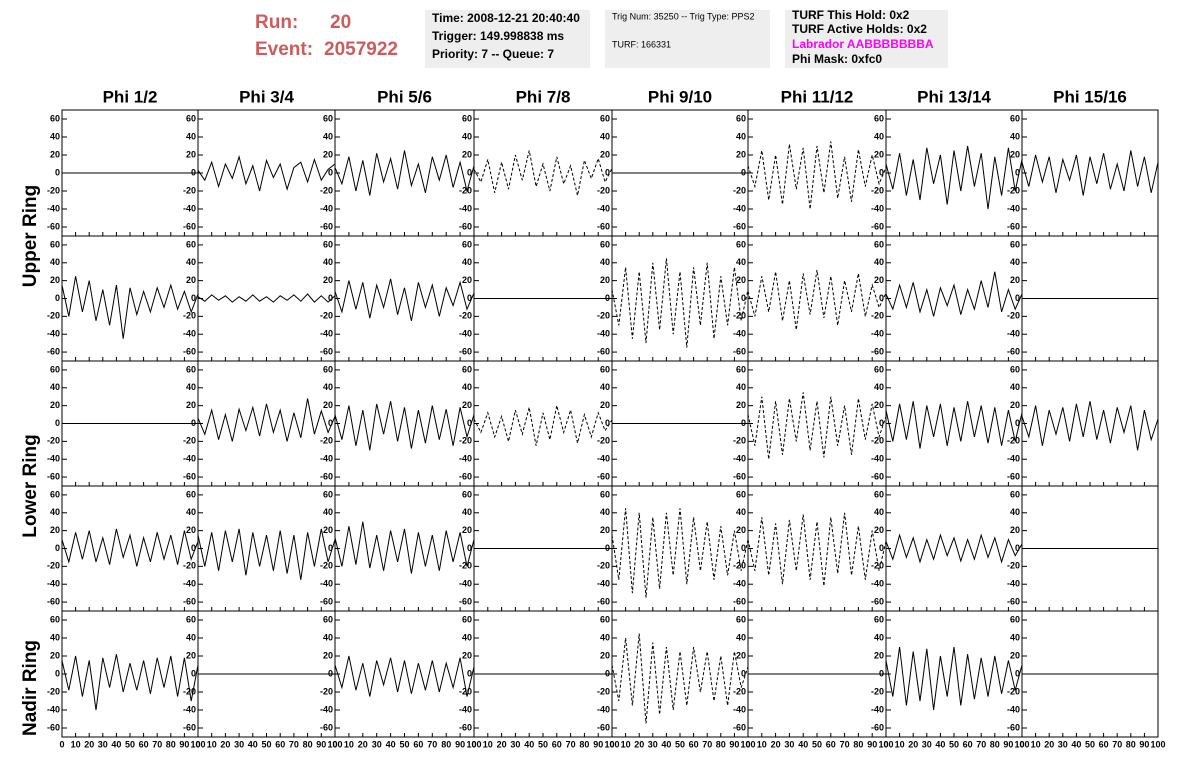  Describe the element at coordinates (340, 22) in the screenshot. I see `run-value: 20` at that location.